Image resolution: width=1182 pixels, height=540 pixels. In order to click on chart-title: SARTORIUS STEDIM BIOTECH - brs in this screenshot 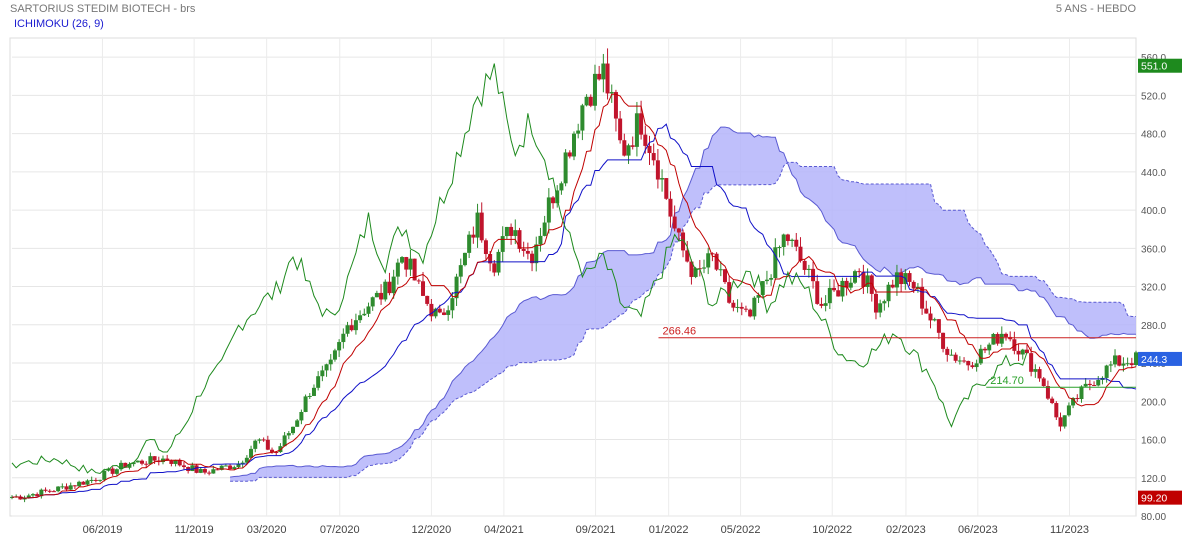, I will do `click(103, 9)`.